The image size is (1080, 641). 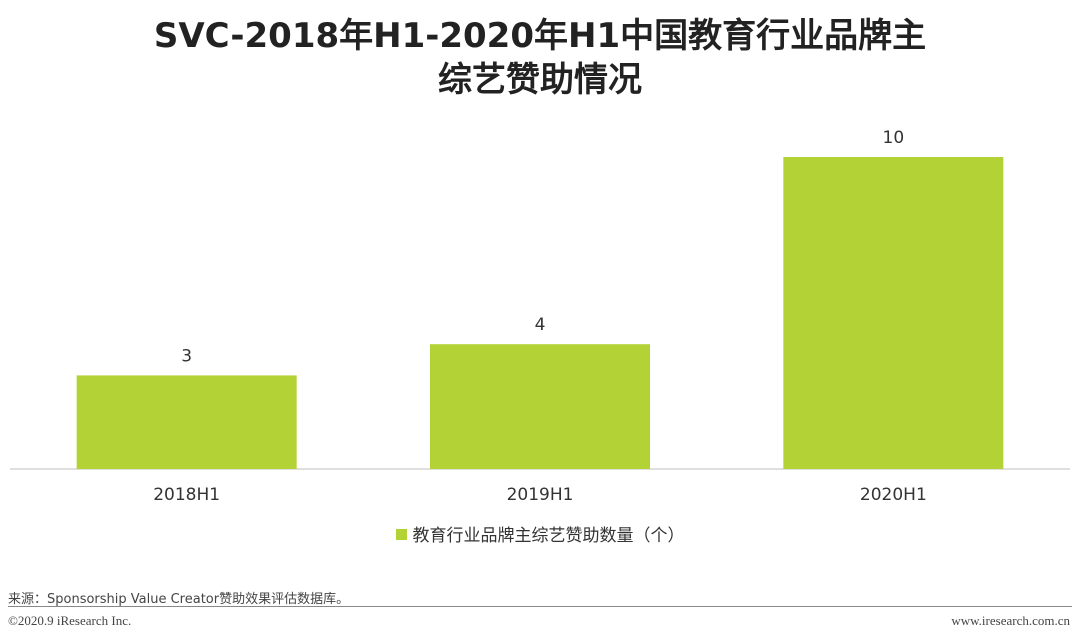 I want to click on x-tick-label-2018H1: 2018H1, so click(x=186, y=495).